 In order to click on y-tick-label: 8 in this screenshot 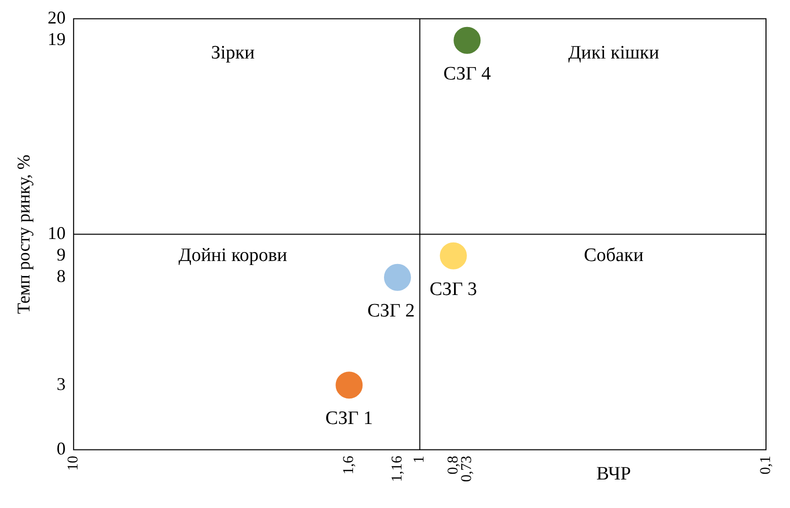, I will do `click(61, 276)`.